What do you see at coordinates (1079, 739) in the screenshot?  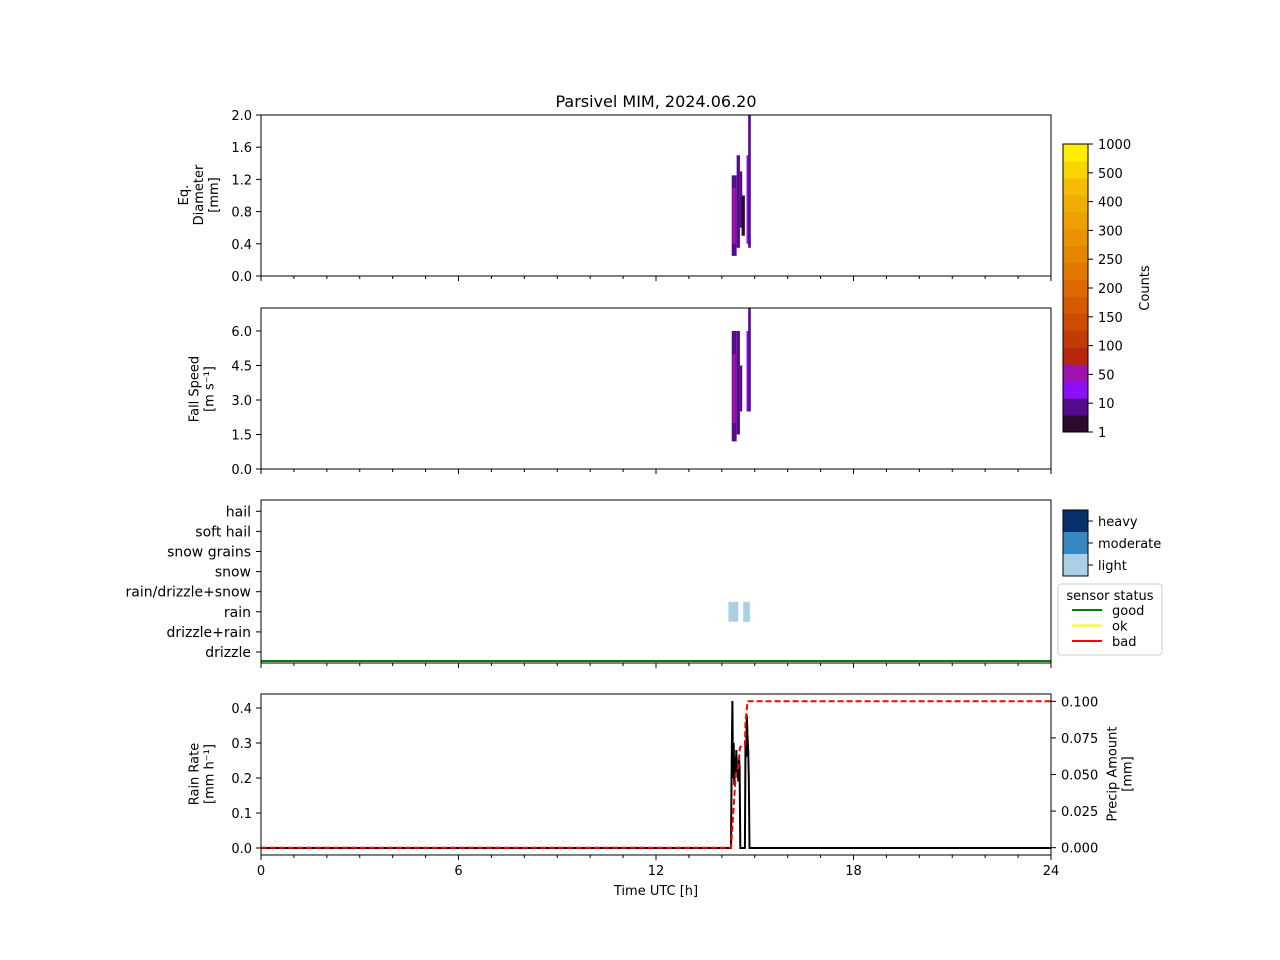 I see `y2-tick-label: 0.075` at bounding box center [1079, 739].